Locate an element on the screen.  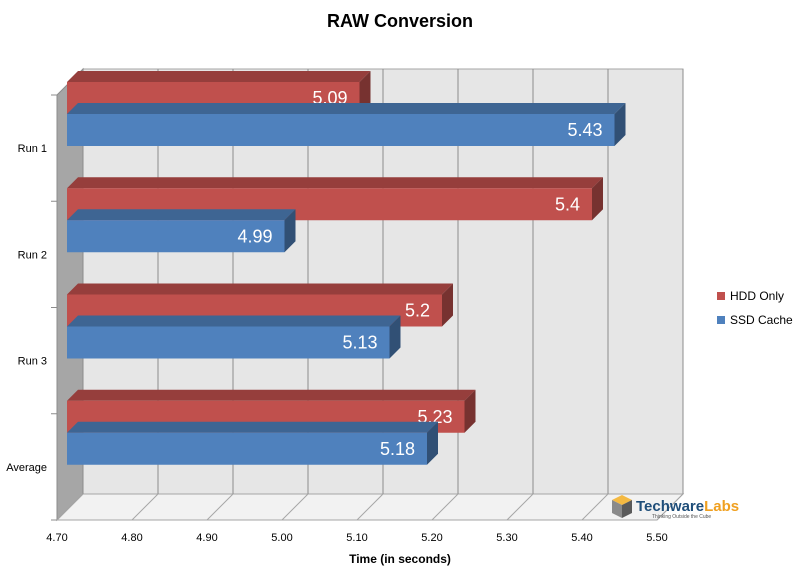
chart-title: RAW Conversion is located at coordinates (400, 21).